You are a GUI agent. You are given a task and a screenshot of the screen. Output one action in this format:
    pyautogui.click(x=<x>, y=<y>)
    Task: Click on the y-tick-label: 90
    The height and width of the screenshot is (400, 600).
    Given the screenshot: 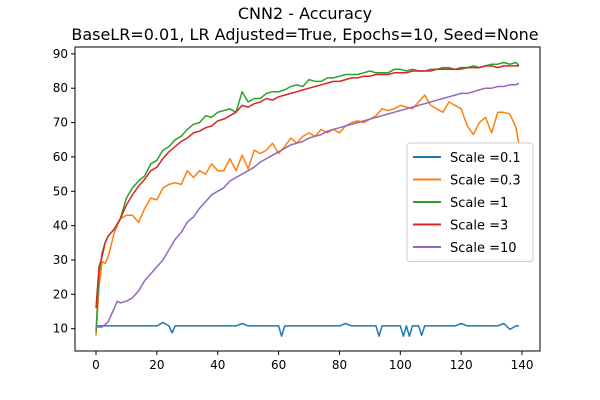 What is the action you would take?
    pyautogui.click(x=60, y=54)
    